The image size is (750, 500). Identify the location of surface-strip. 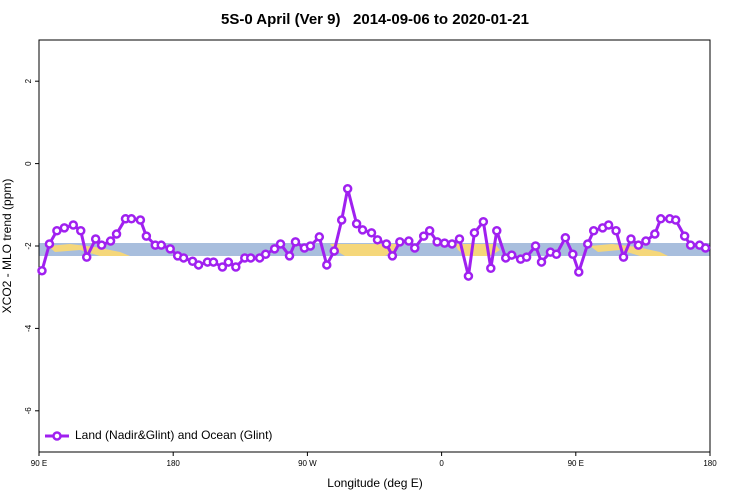
(374, 249).